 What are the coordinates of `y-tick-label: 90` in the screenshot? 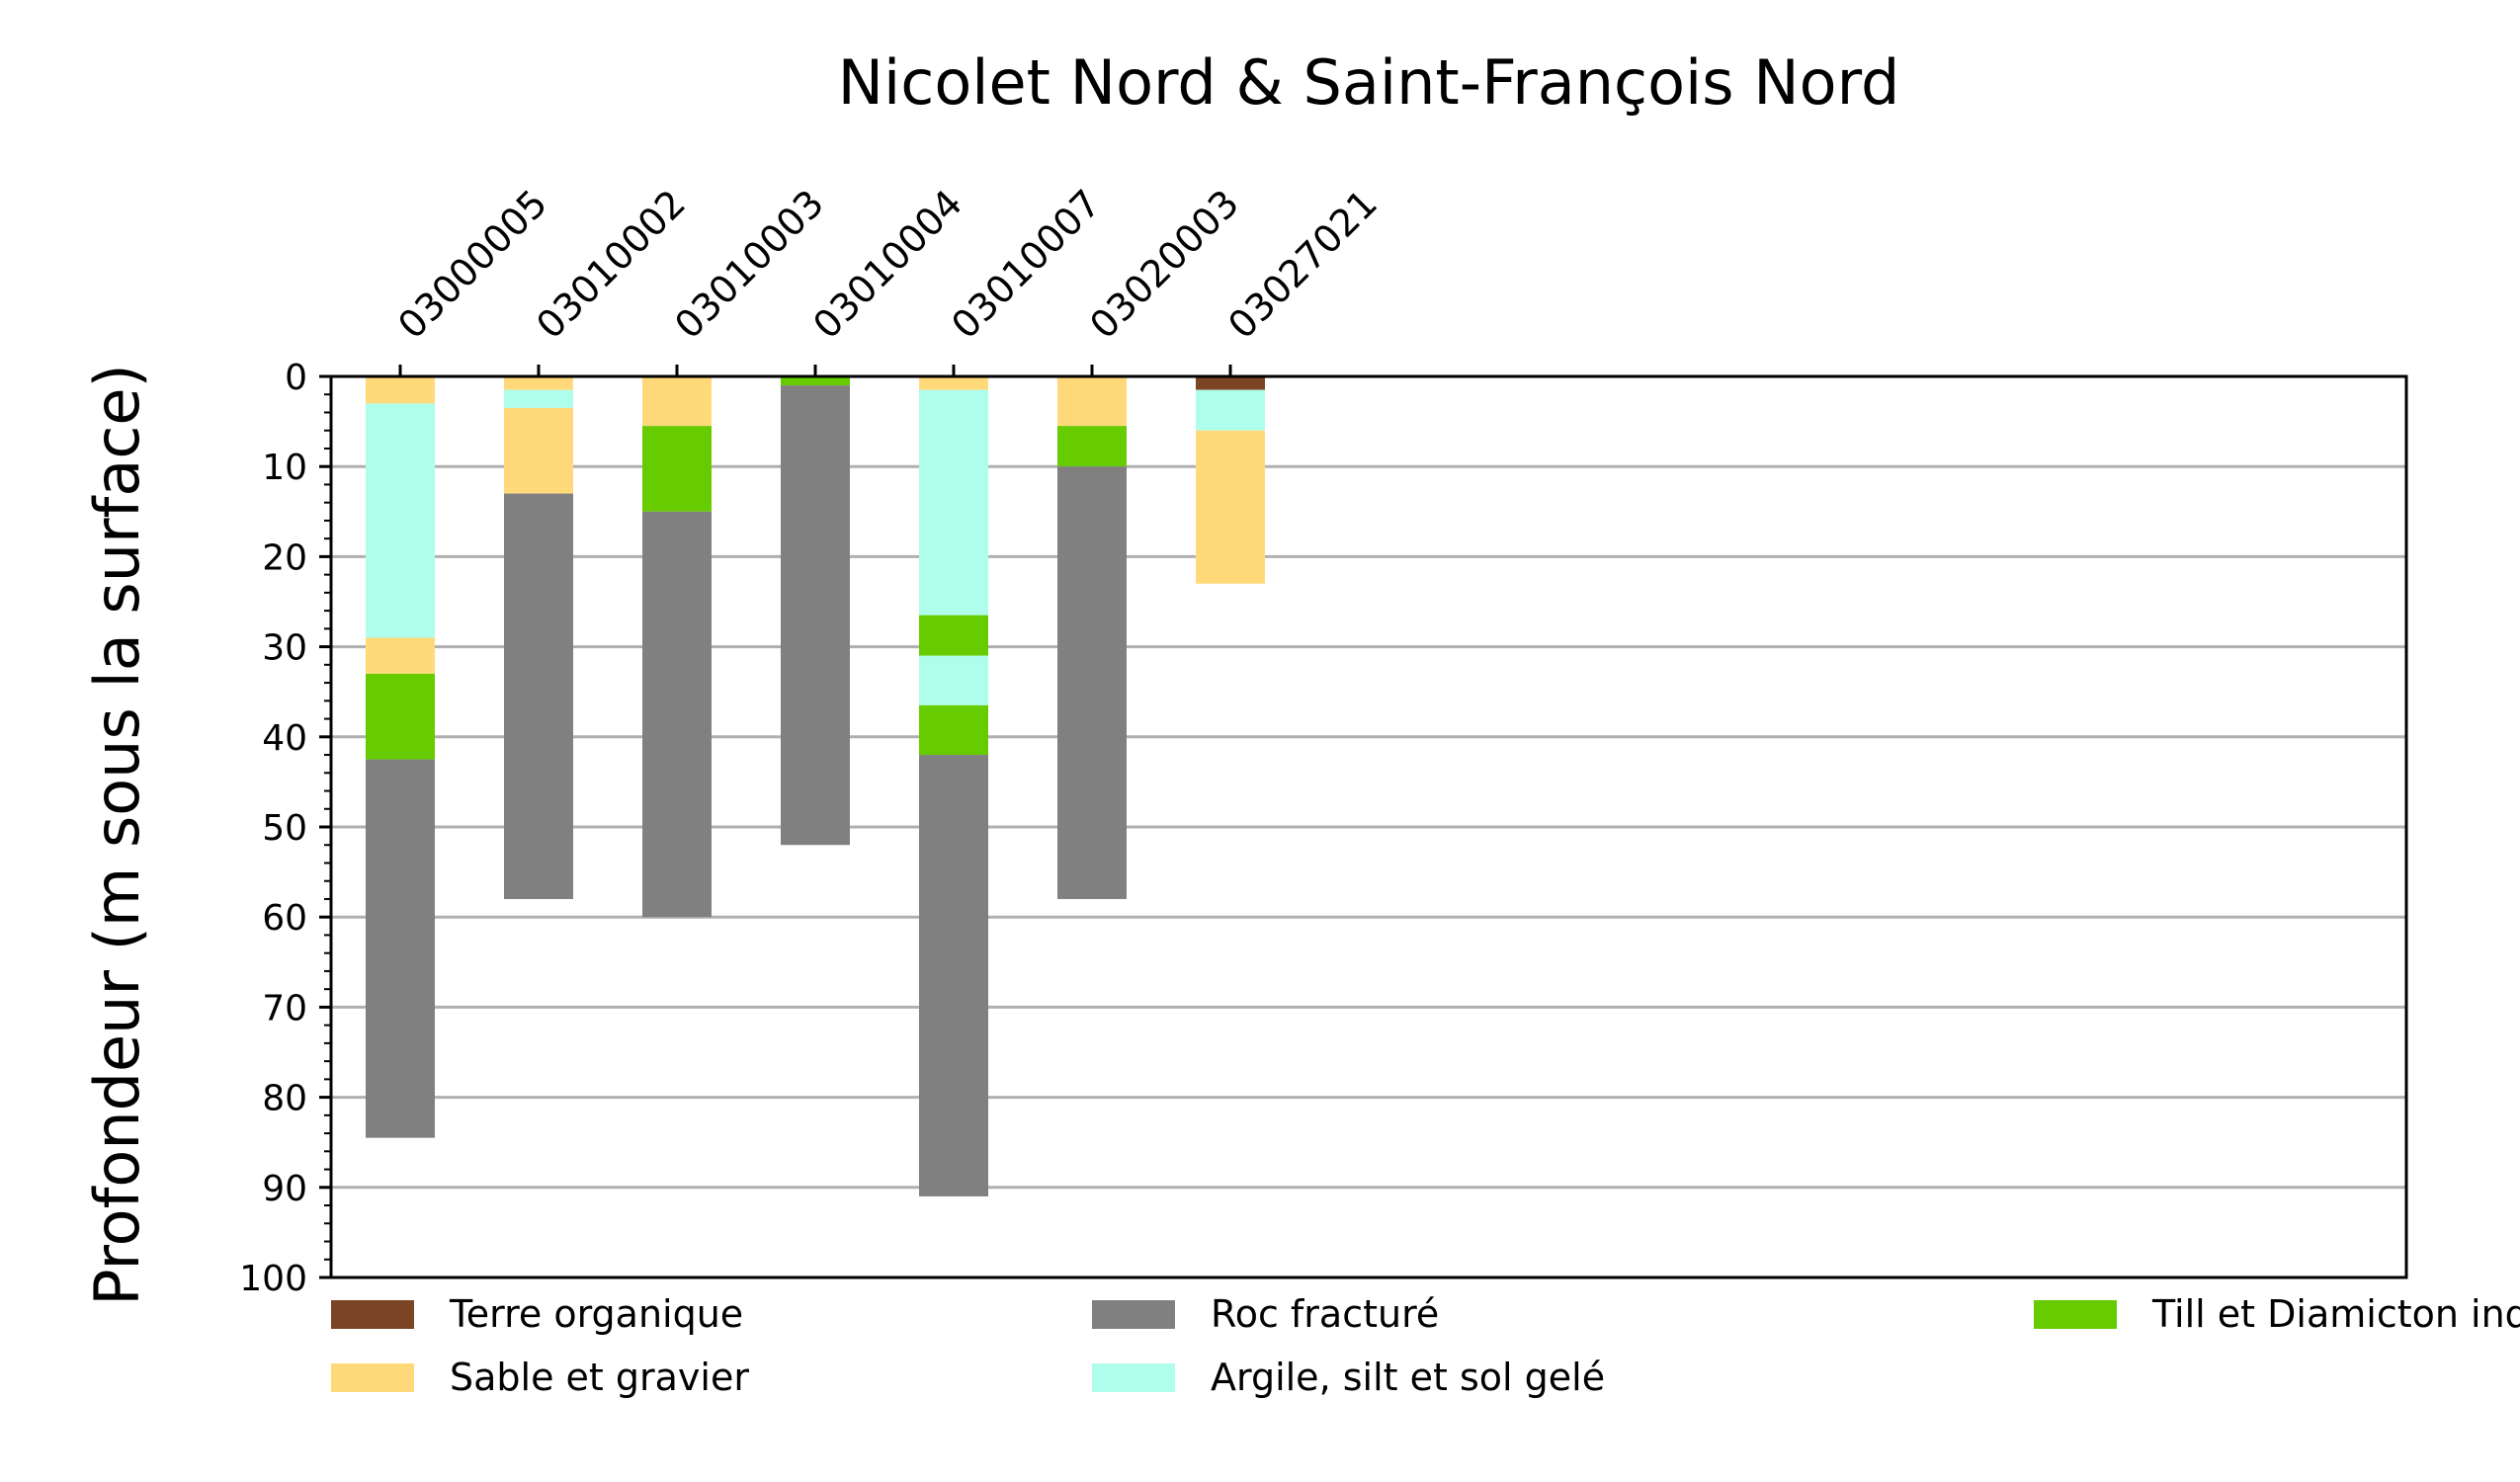 It's located at (284, 1189).